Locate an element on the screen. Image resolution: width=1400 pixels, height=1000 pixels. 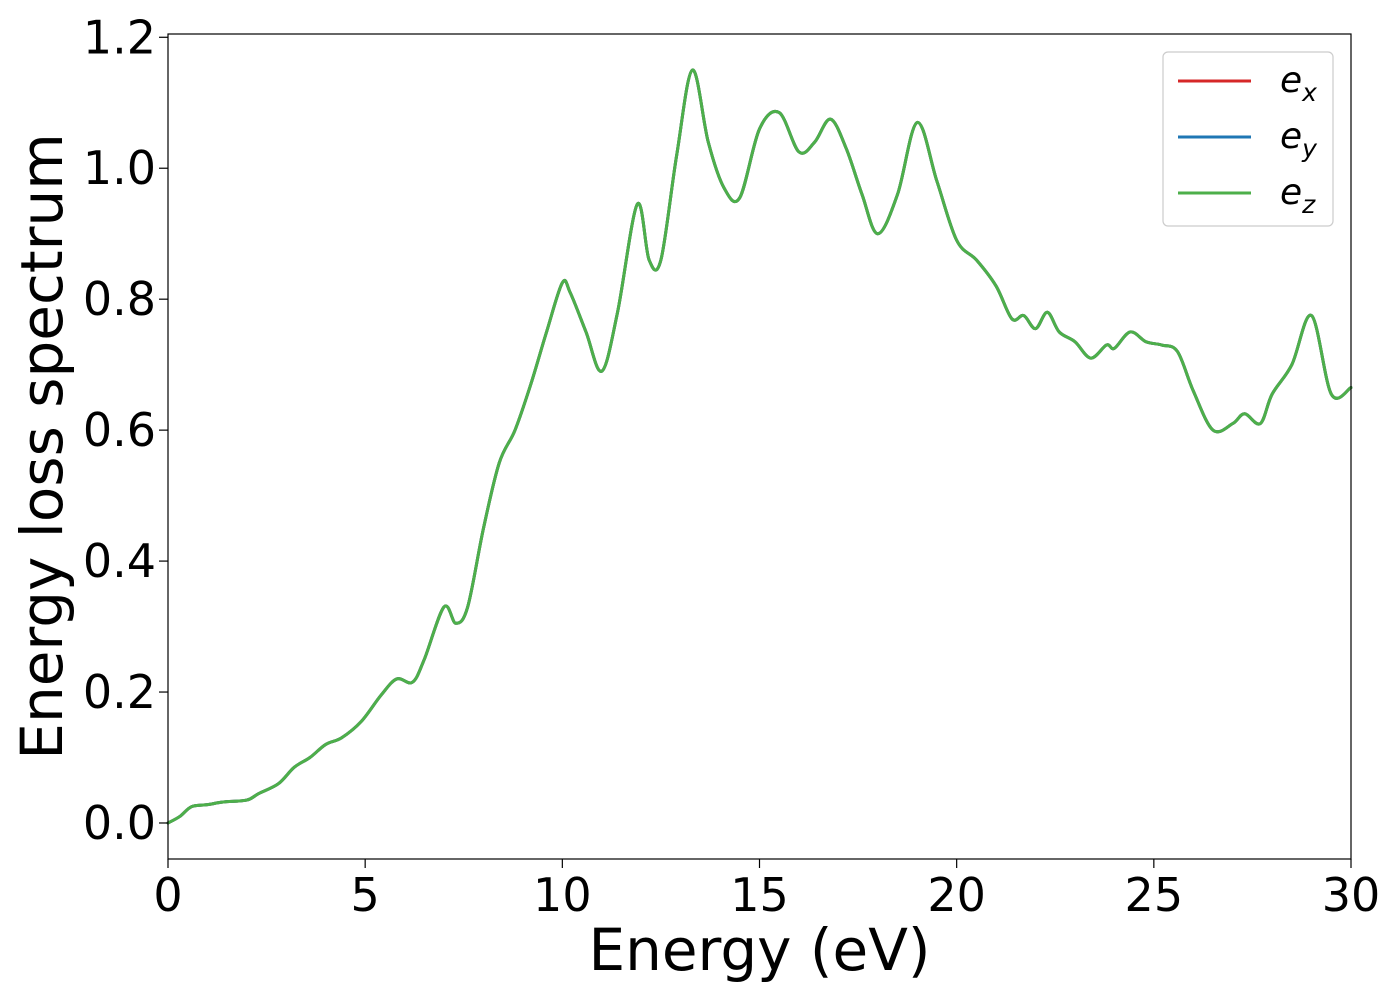
legend-box is located at coordinates (1248, 139).